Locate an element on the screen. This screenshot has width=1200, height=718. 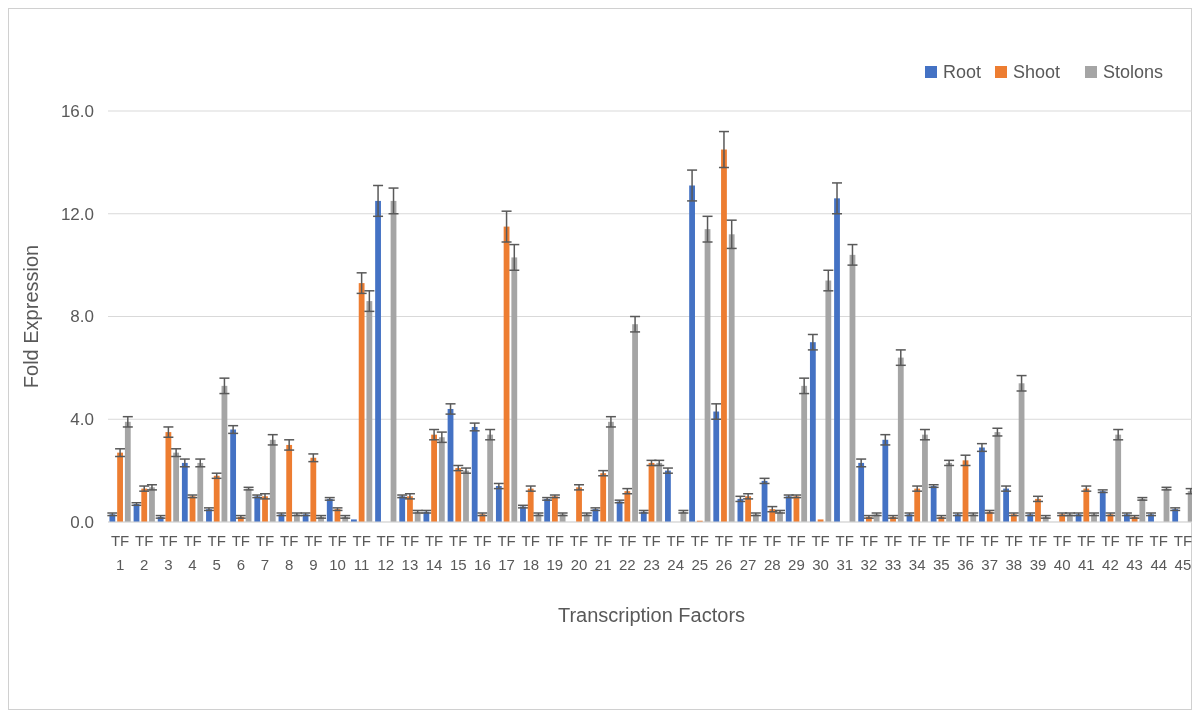
x-tick-label: TF28 is located at coordinates (772, 552).